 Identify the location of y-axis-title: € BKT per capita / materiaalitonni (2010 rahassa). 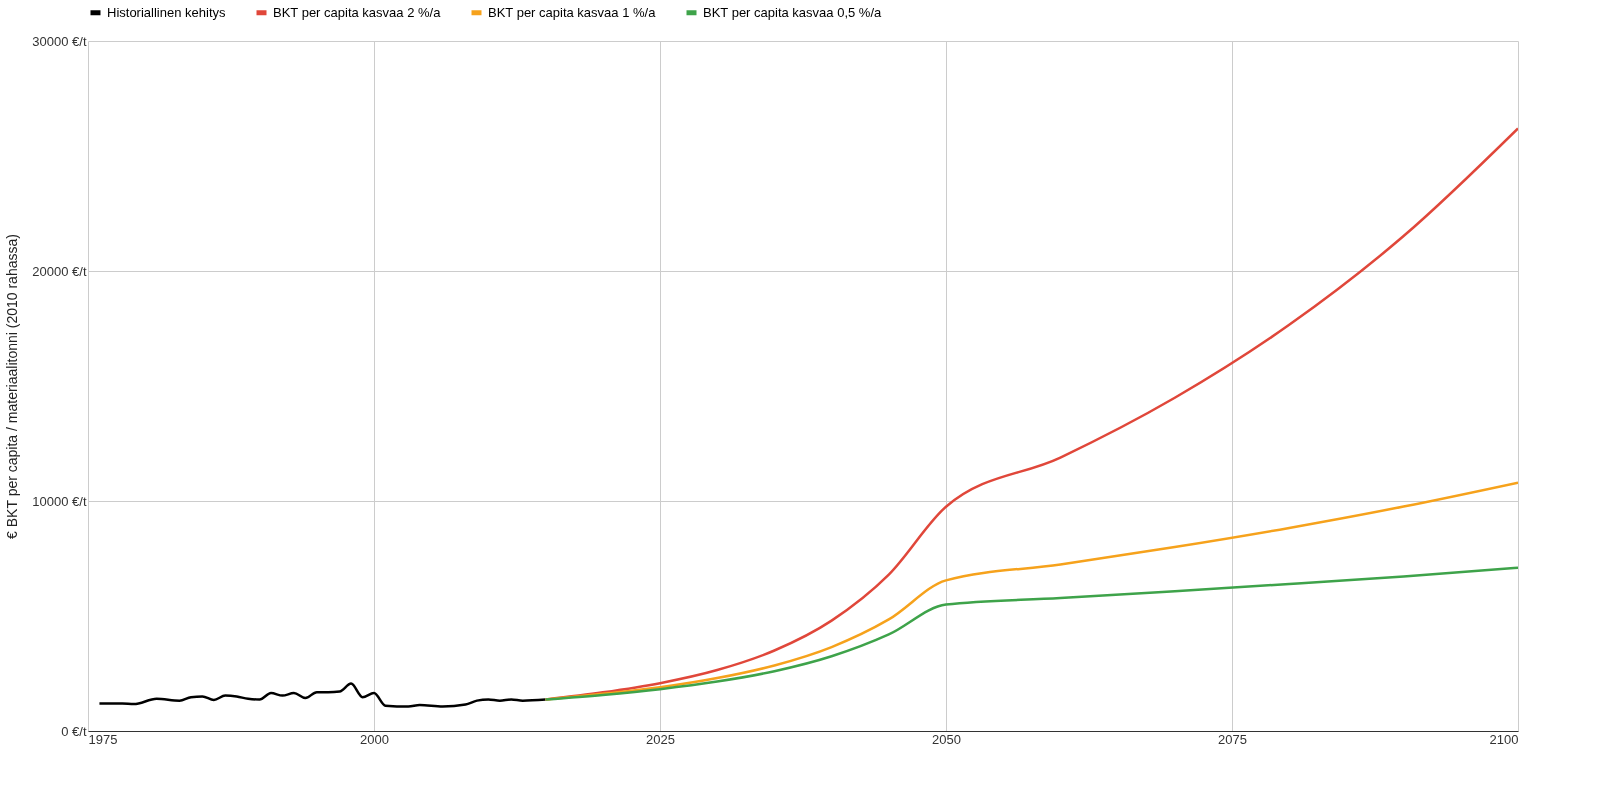
(12, 386).